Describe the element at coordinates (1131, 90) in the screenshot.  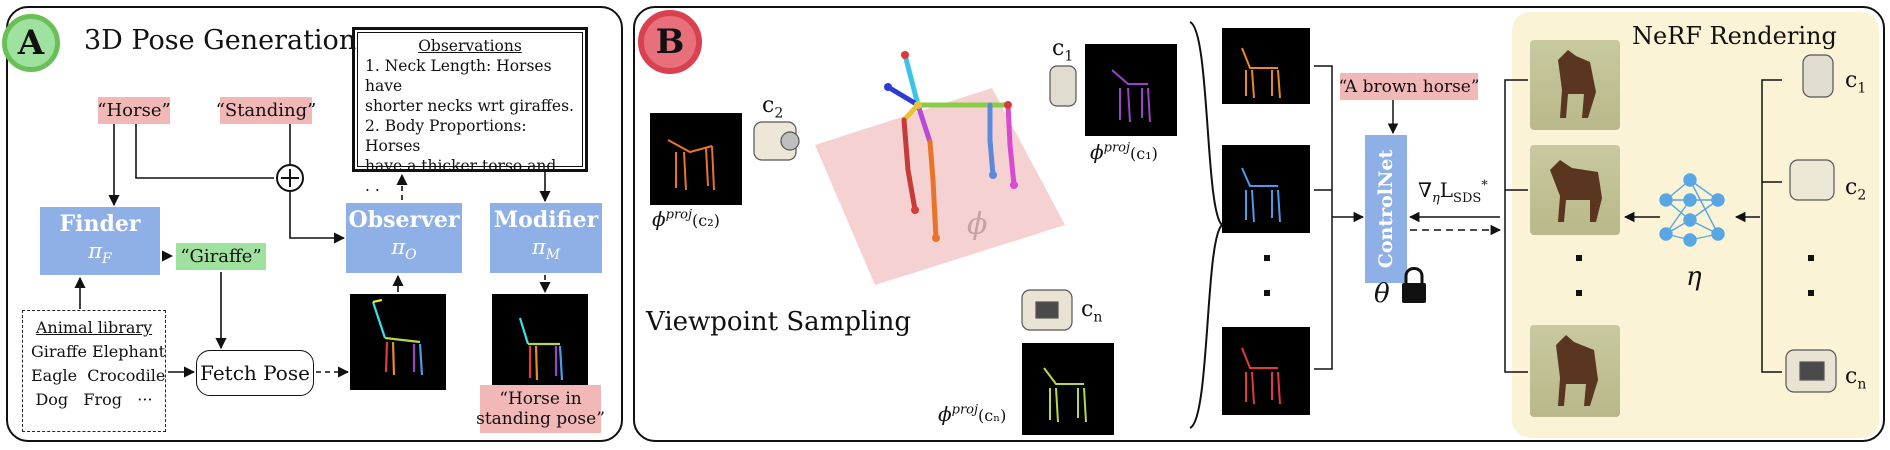
I see `projection-c1-image` at that location.